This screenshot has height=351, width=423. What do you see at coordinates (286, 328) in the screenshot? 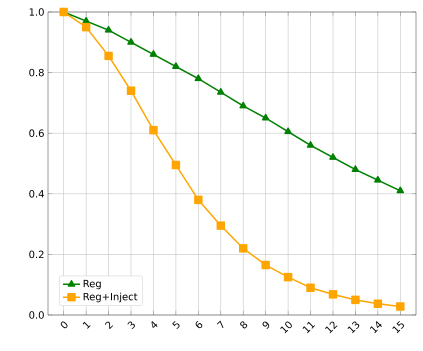
I see `x-tick-label: 10` at bounding box center [286, 328].